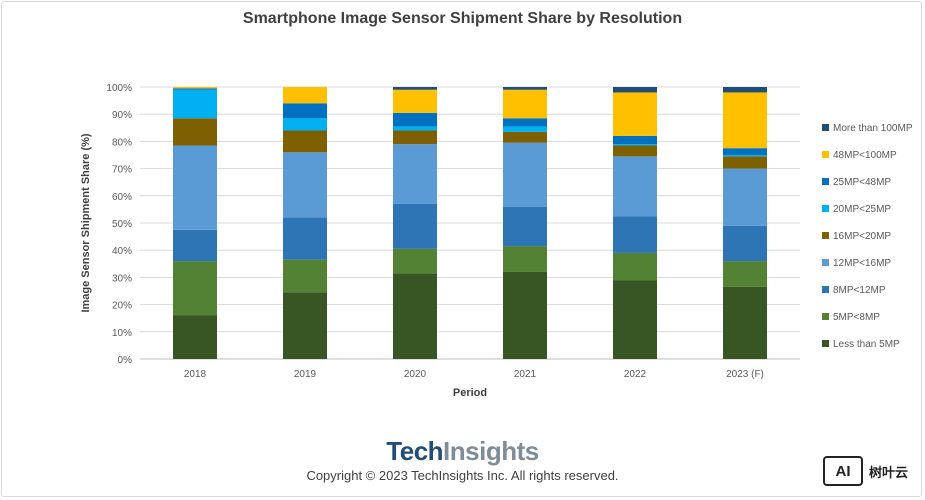  I want to click on techinsights-logo: TechInsights, so click(462, 451).